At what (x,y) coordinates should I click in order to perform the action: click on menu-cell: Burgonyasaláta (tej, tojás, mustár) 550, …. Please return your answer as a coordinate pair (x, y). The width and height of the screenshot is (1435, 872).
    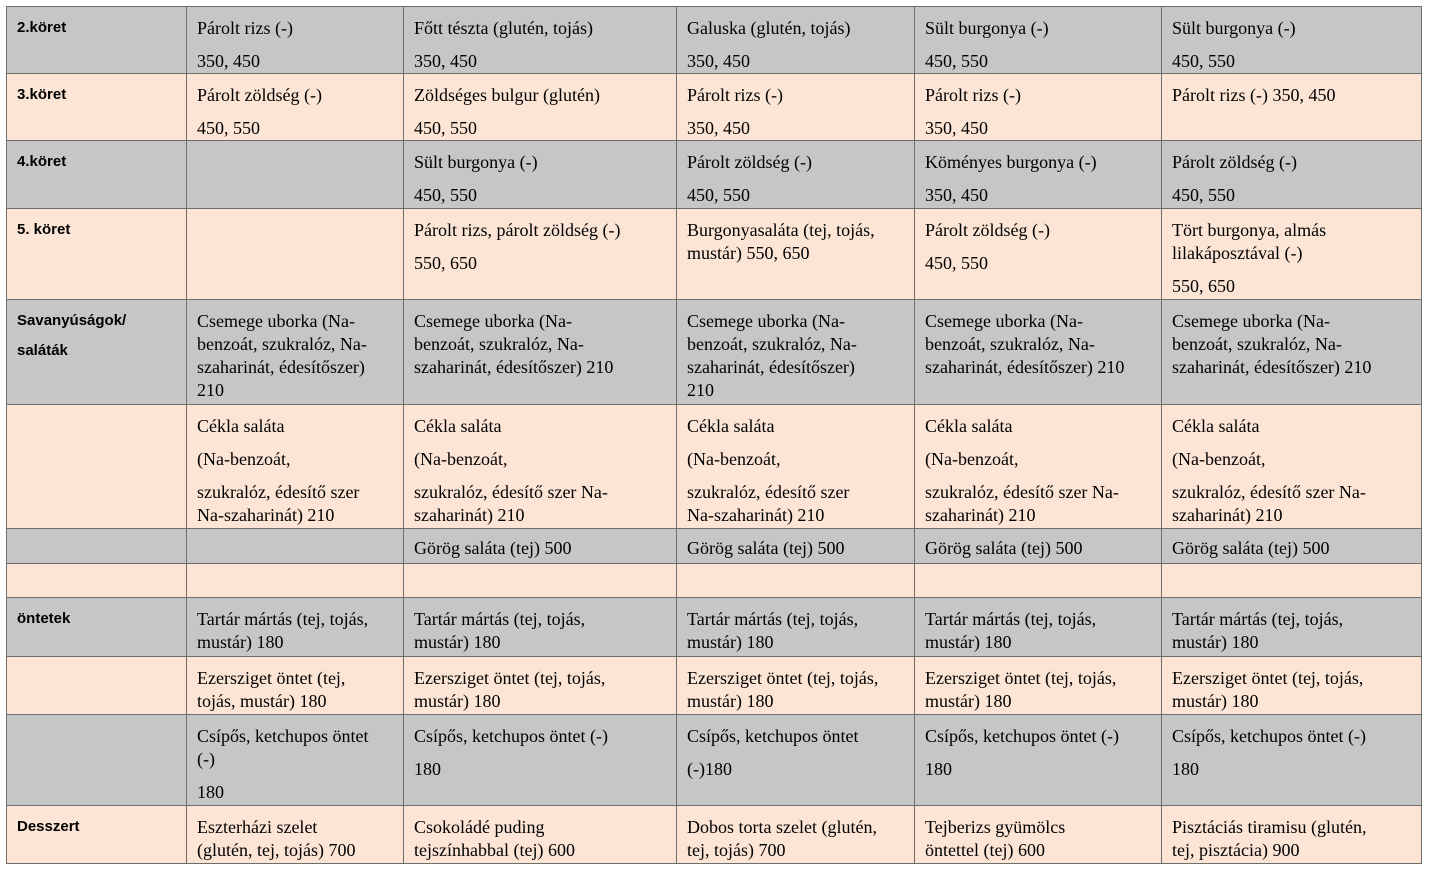
    Looking at the image, I should click on (795, 254).